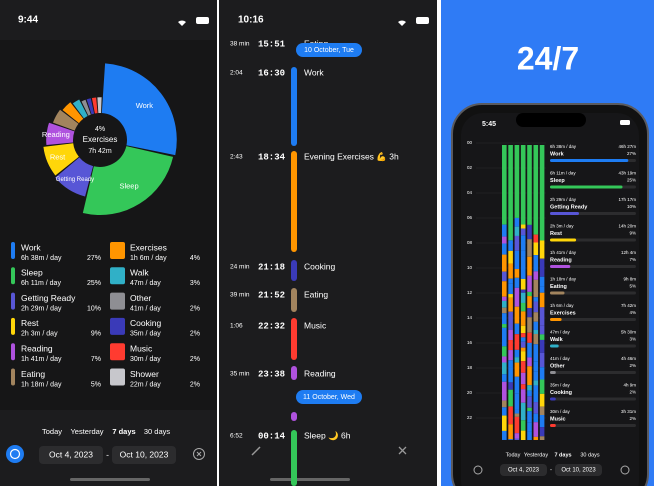 The width and height of the screenshot is (654, 486). I want to click on clock-icon, so click(15, 454).